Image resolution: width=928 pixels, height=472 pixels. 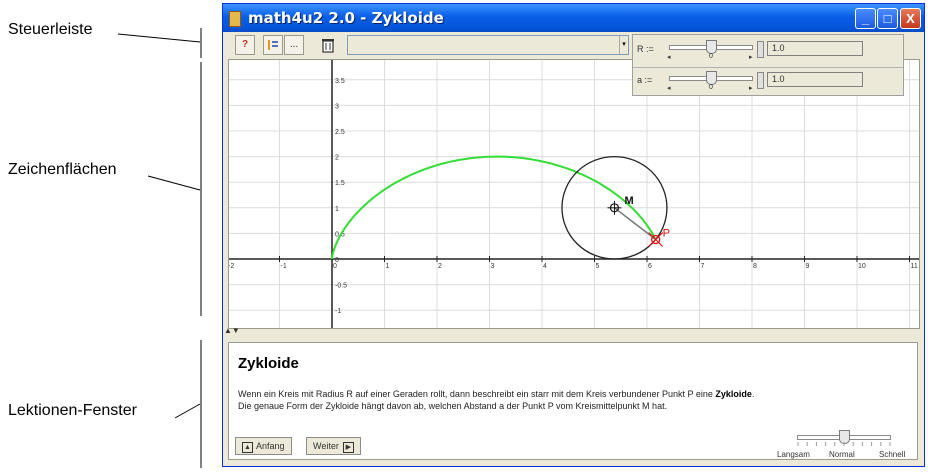 What do you see at coordinates (50, 29) in the screenshot?
I see `annotation-steuerleiste: Steuerleiste` at bounding box center [50, 29].